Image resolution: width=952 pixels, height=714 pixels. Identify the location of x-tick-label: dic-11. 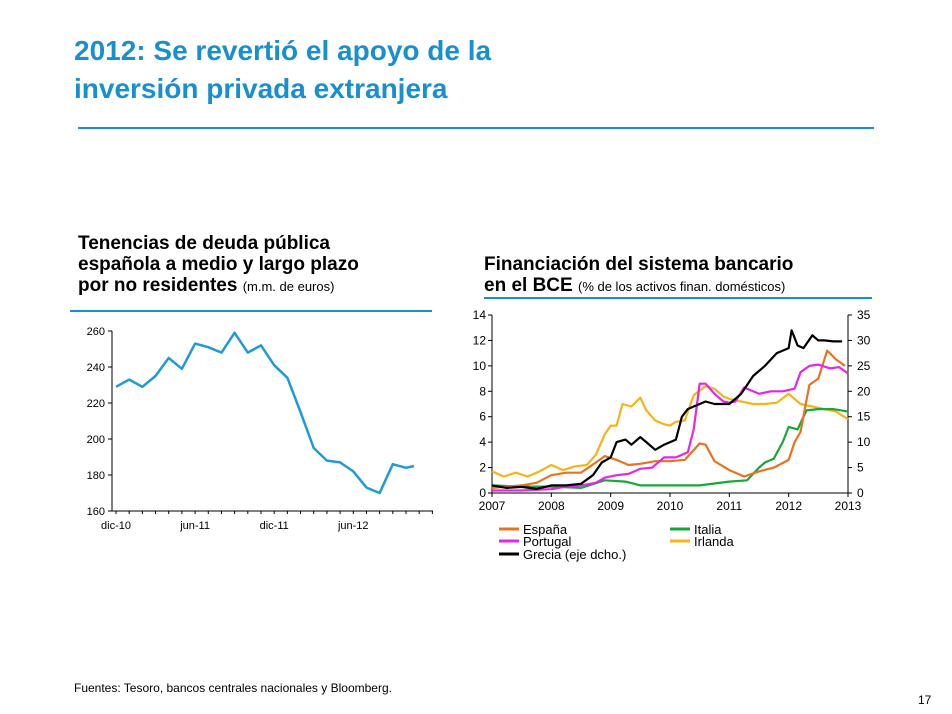
(274, 526).